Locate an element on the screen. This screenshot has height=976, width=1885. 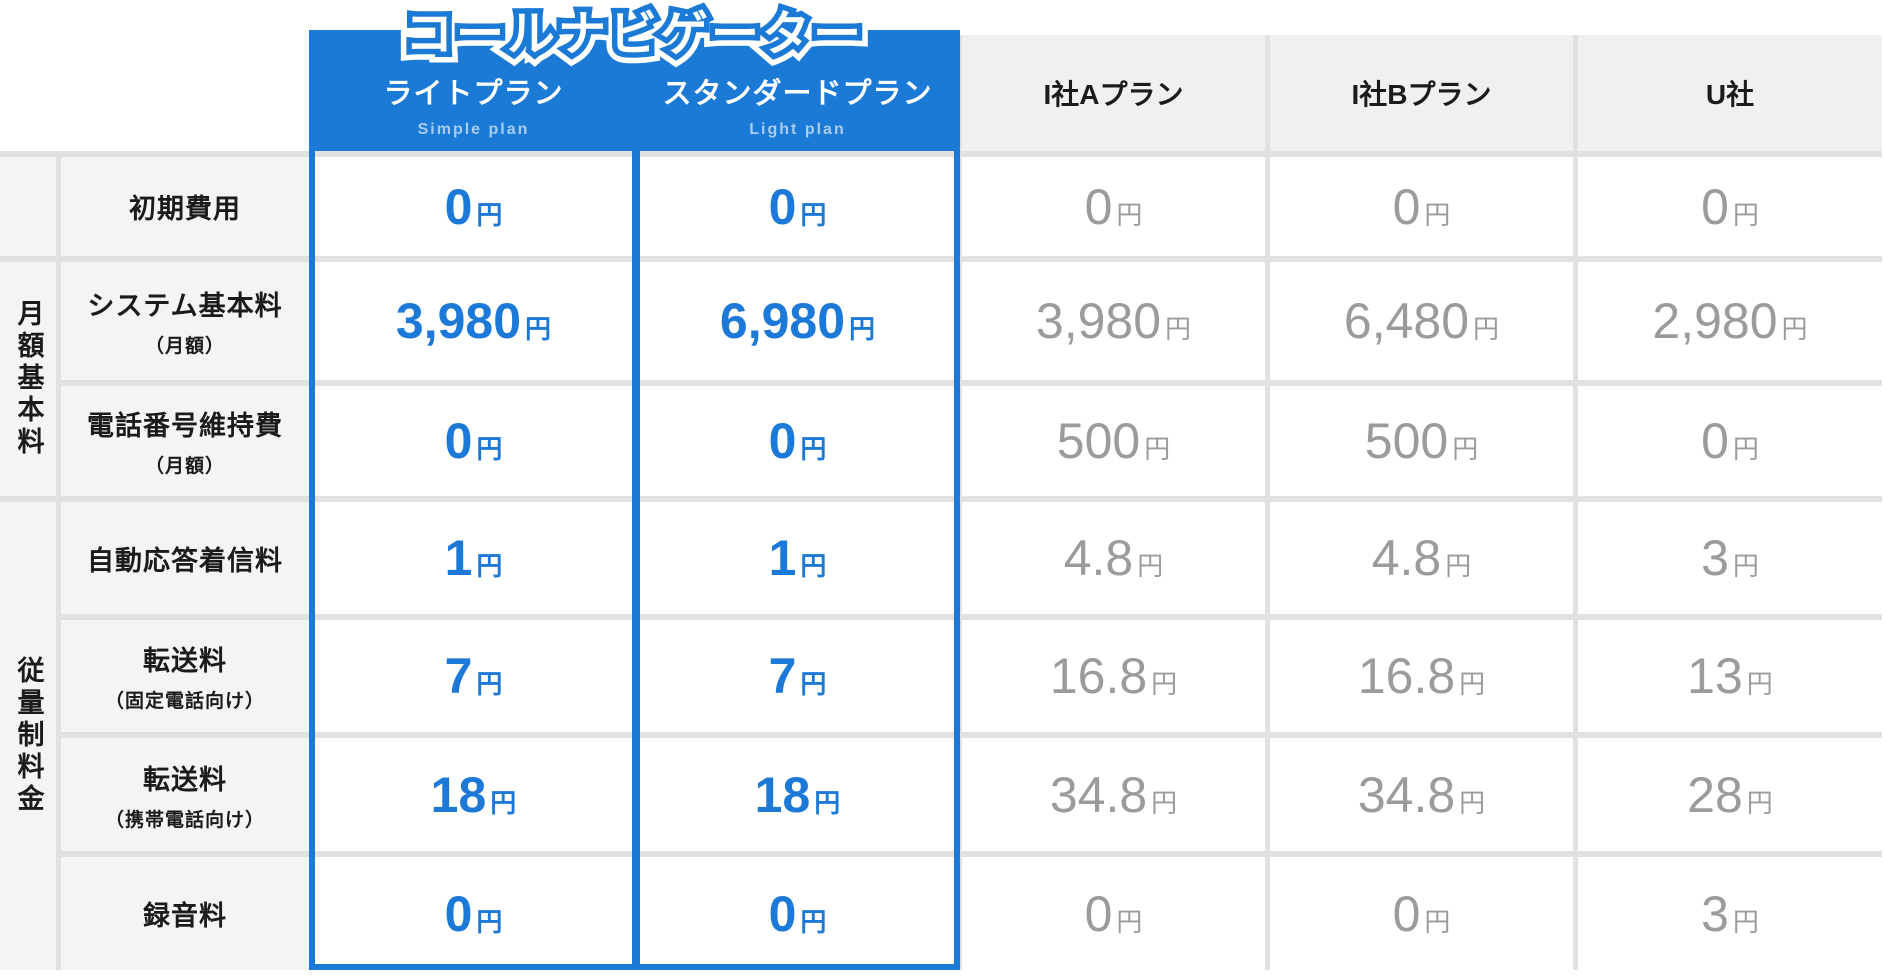
plan-subtitle: Light plan is located at coordinates (797, 129).